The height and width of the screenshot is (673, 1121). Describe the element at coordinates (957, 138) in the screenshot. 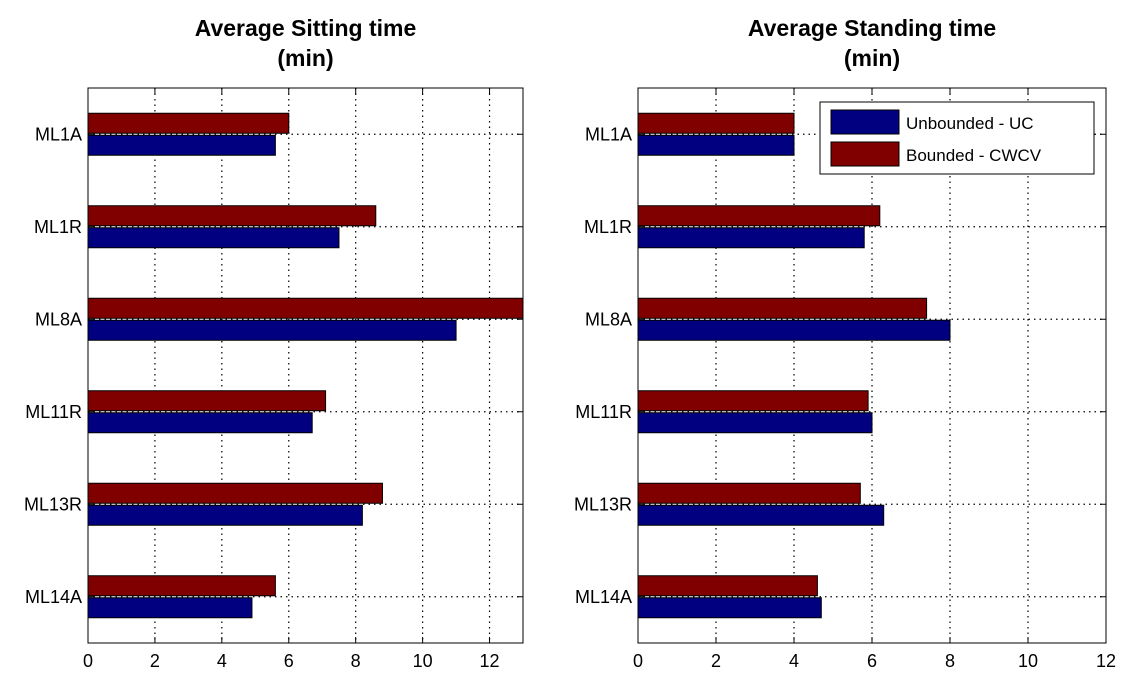

I see `legend: Unbounded - UC Bounded - CWCV` at that location.